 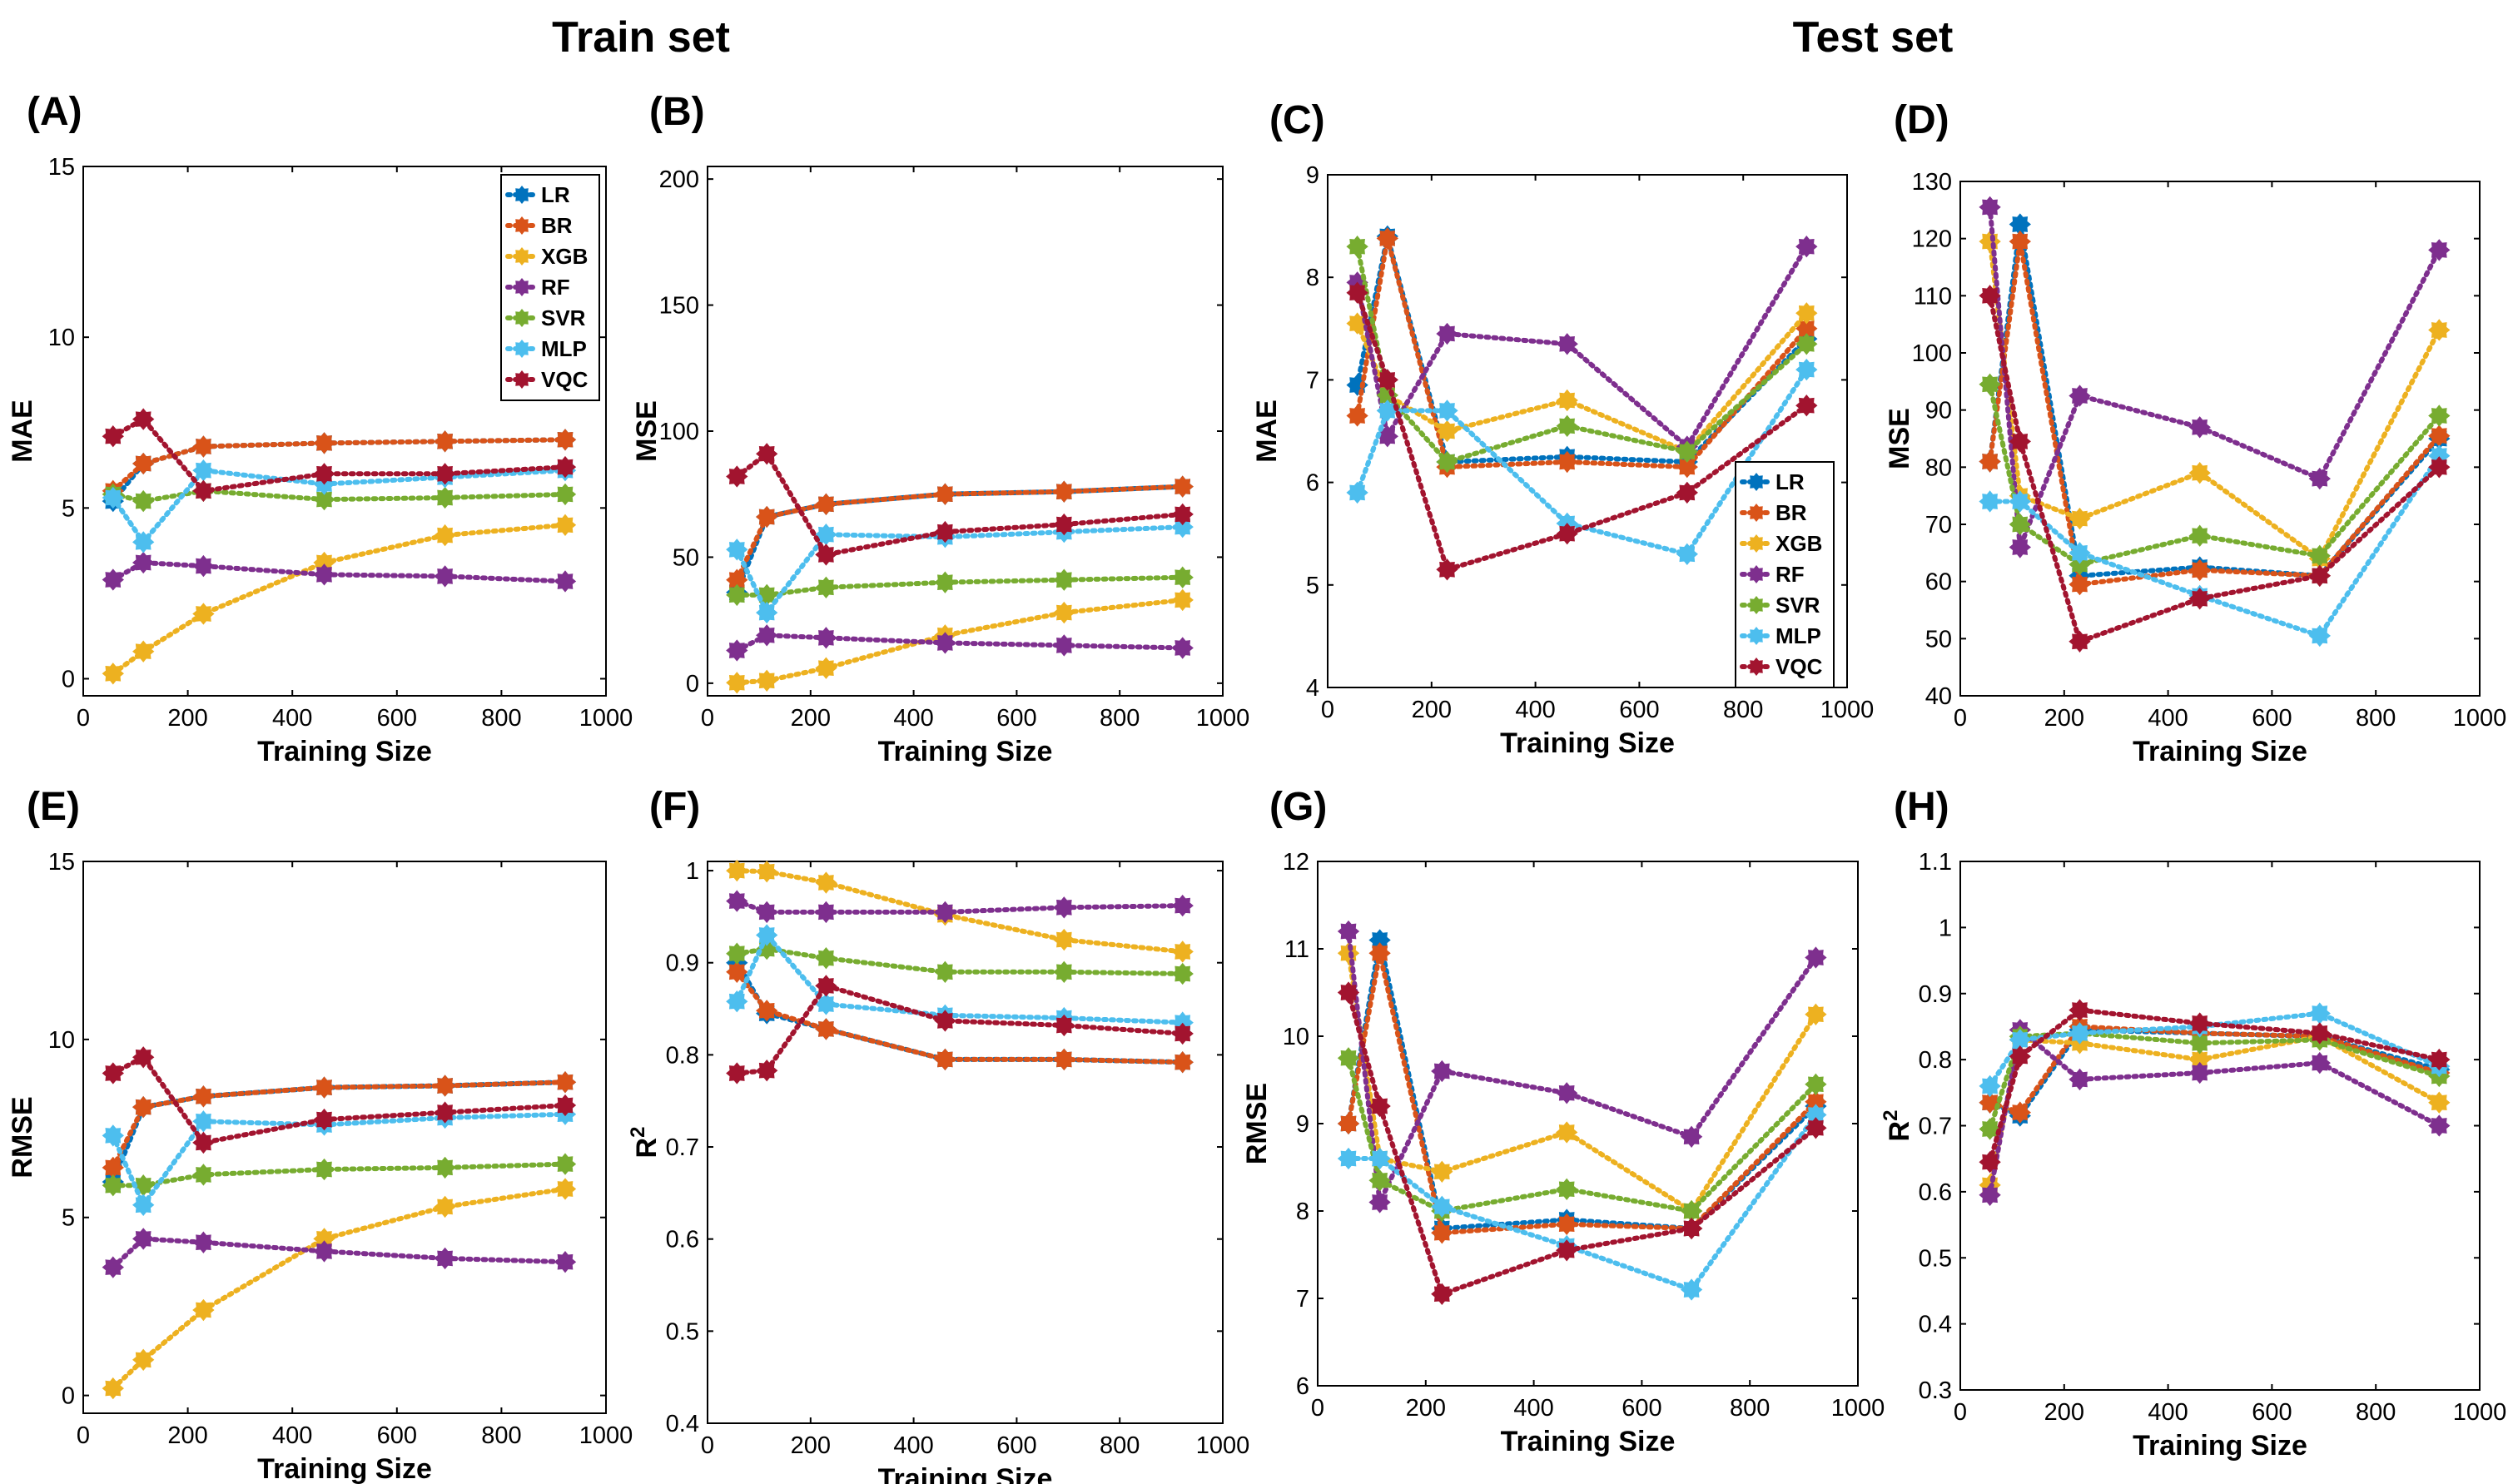 What do you see at coordinates (811, 1445) in the screenshot?
I see `panel-f-x-tick-label: 200` at bounding box center [811, 1445].